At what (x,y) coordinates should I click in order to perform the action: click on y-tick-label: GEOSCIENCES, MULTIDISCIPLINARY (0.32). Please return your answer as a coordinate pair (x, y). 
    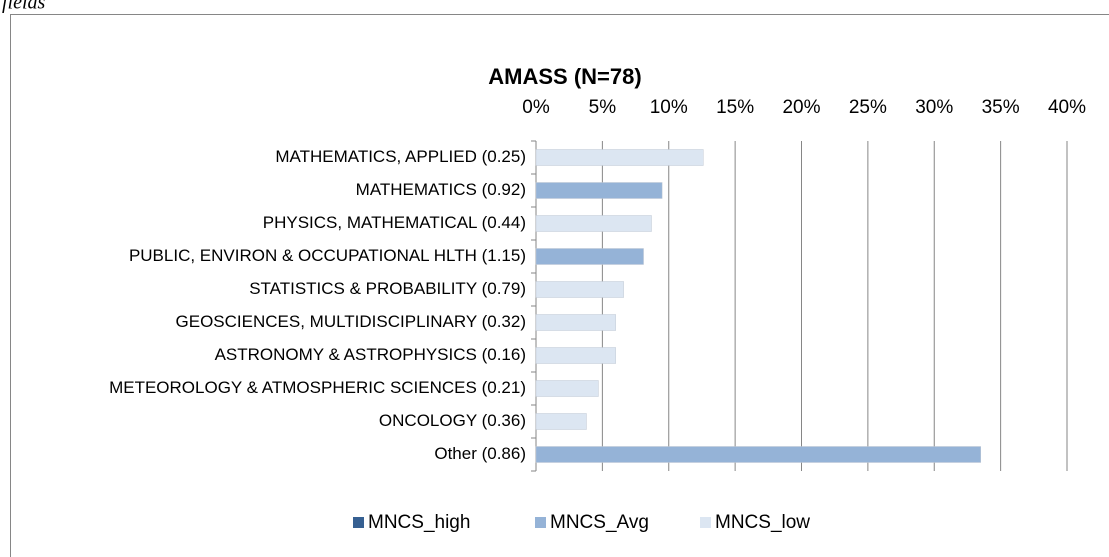
    Looking at the image, I should click on (351, 321).